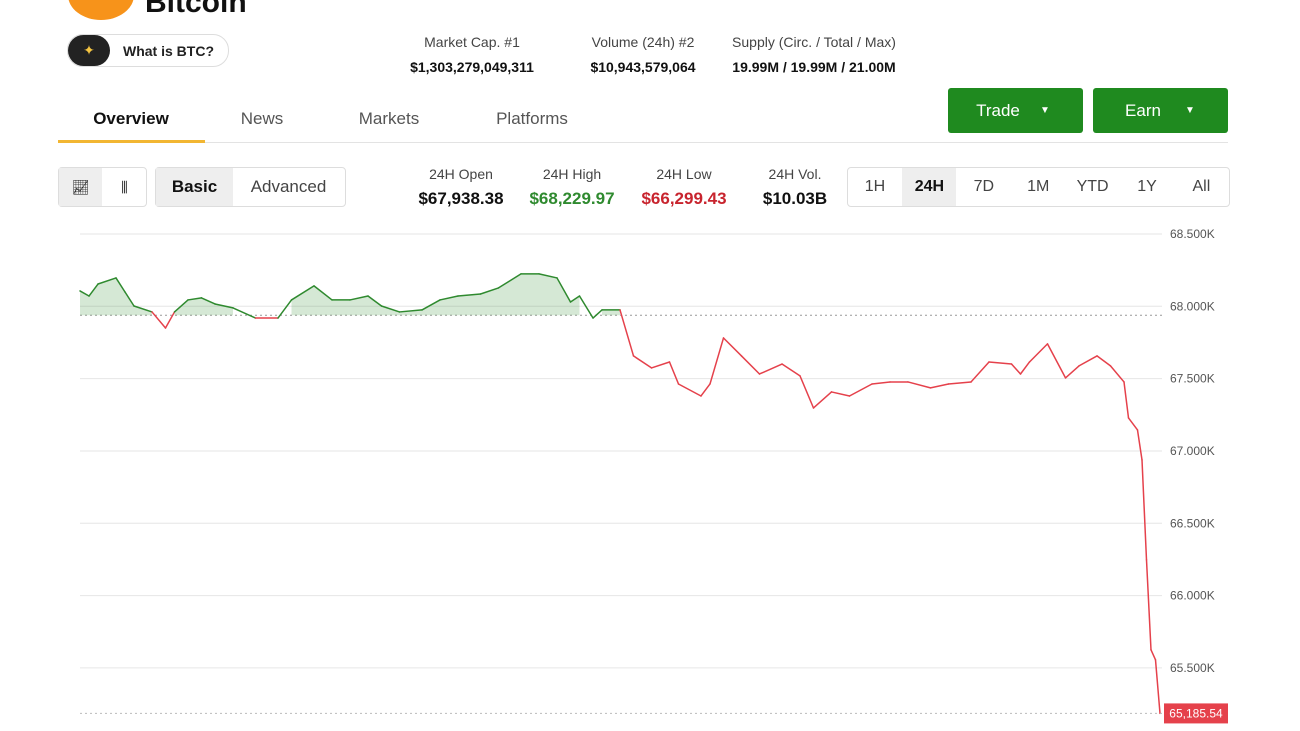 The image size is (1300, 731). What do you see at coordinates (1192, 451) in the screenshot?
I see `y-tick-label: 67.000K` at bounding box center [1192, 451].